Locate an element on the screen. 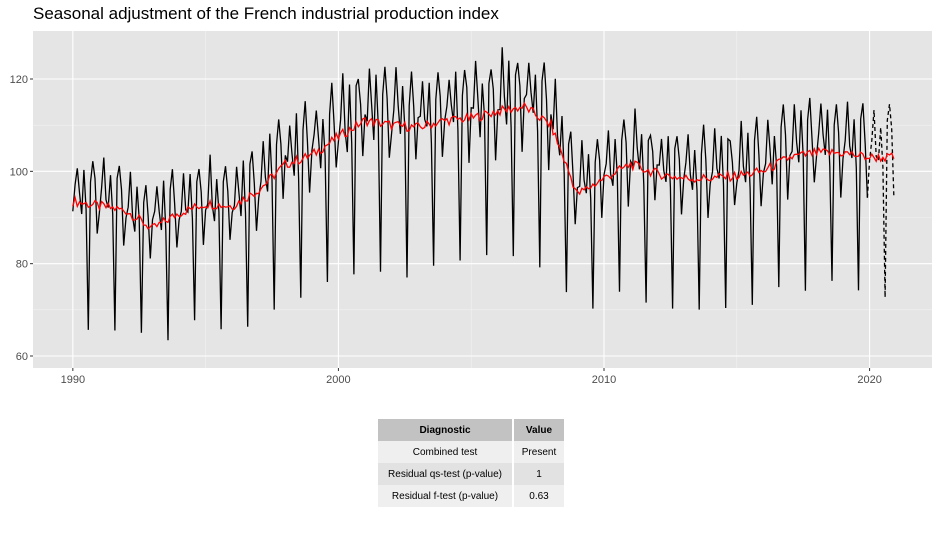 The image size is (940, 537). y-tick-label: 120 is located at coordinates (19, 80).